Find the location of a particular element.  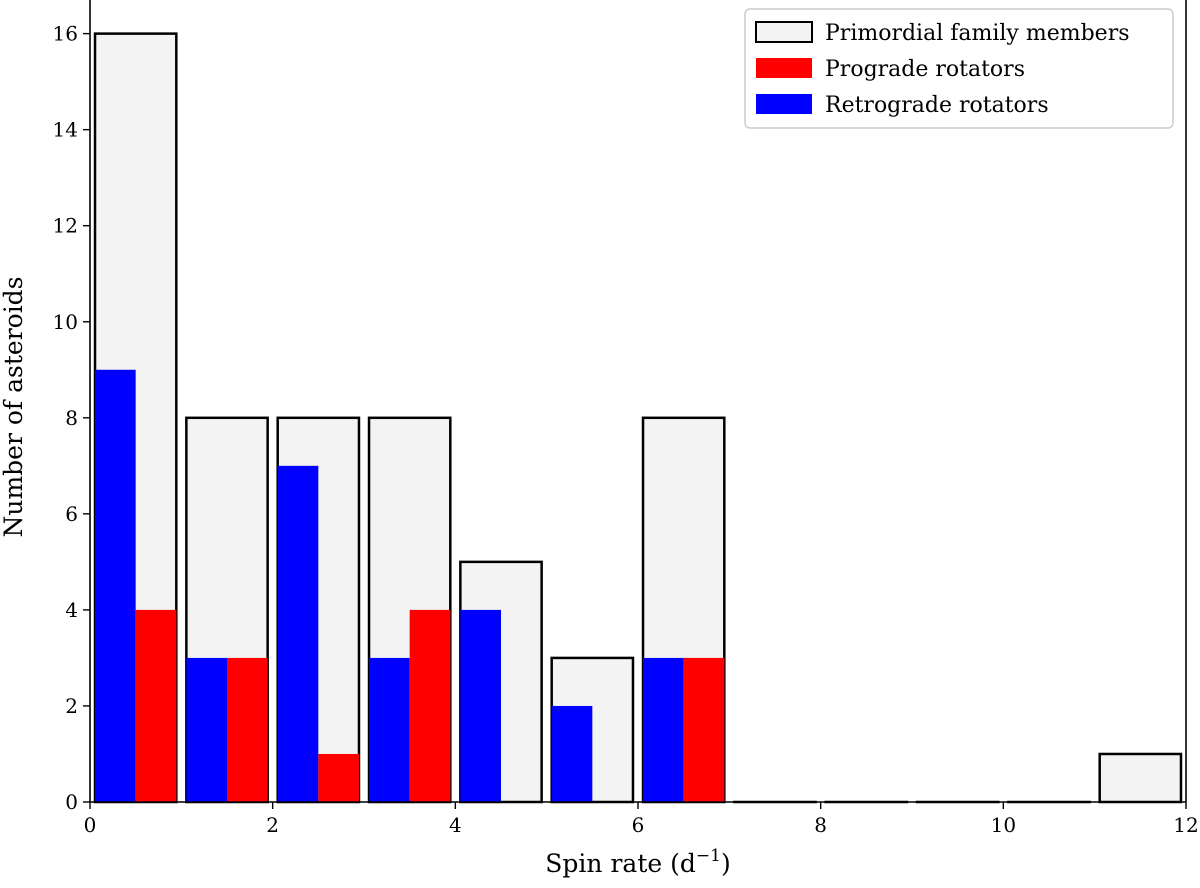

x-tick-label-1: 2 is located at coordinates (272, 825).